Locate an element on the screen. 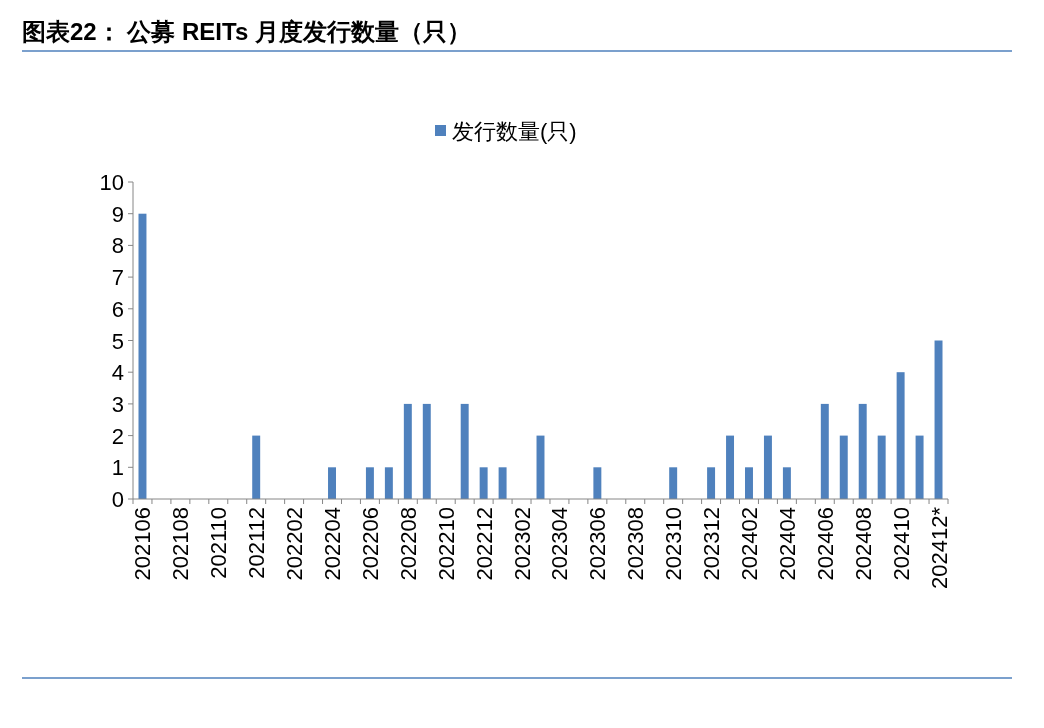 The height and width of the screenshot is (728, 1044). legend-label: 发行数量(只) is located at coordinates (514, 131).